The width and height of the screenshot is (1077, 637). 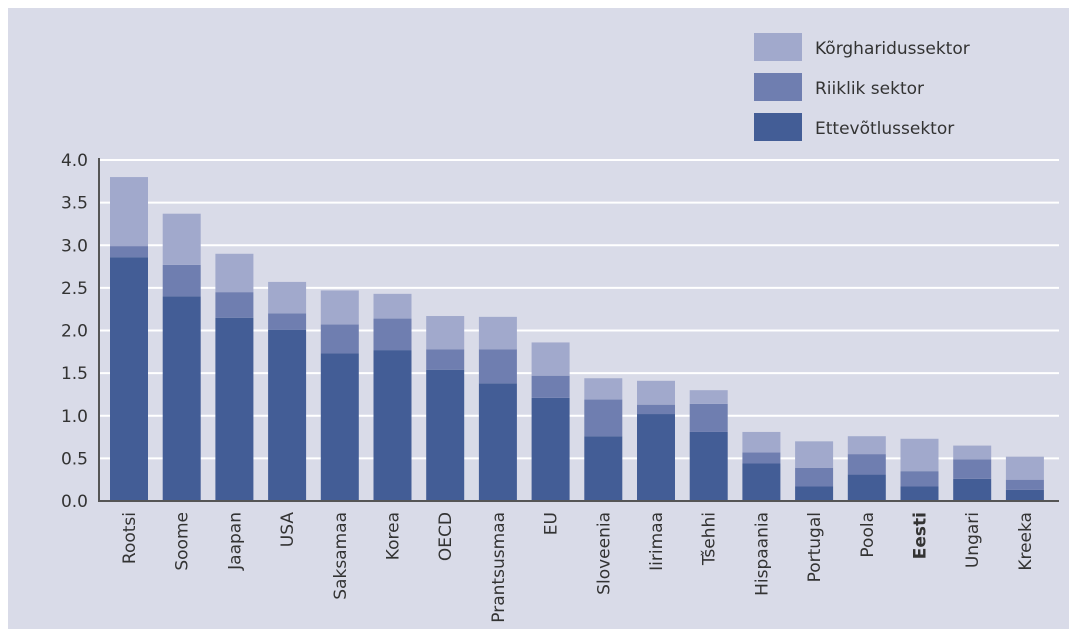 I want to click on category-label: Hispaania, so click(x=762, y=554).